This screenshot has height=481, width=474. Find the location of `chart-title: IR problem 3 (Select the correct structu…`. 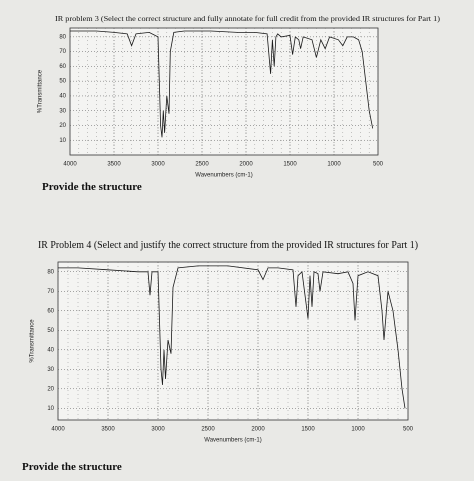

chart-title: IR problem 3 (Select the correct structu… is located at coordinates (248, 19).